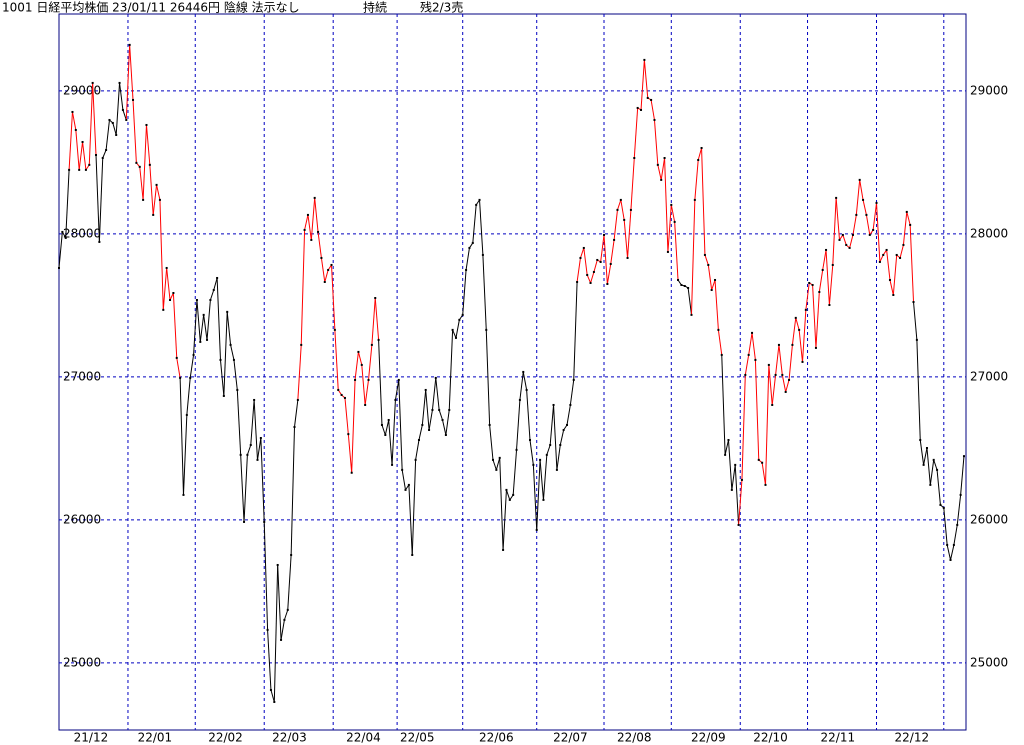  What do you see at coordinates (708, 738) in the screenshot?
I see `x-tick-label: 22/09` at bounding box center [708, 738].